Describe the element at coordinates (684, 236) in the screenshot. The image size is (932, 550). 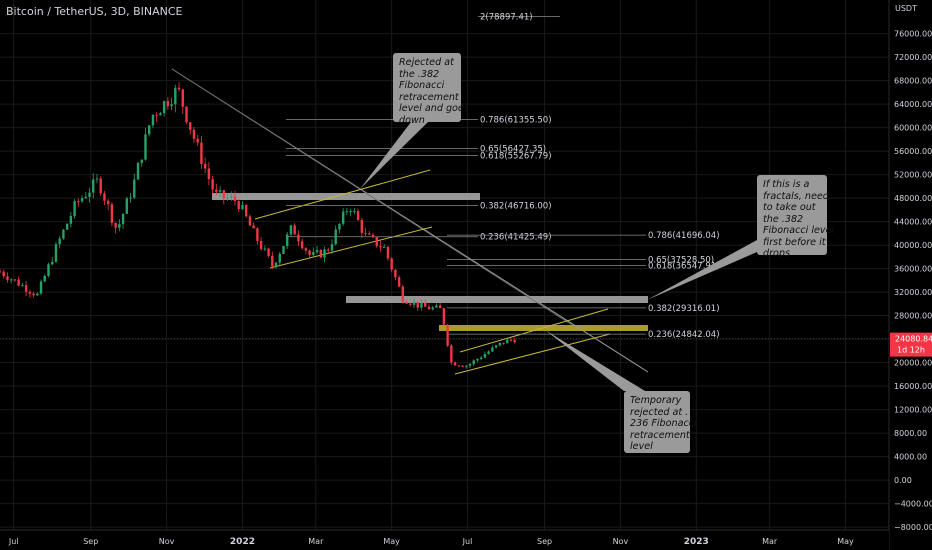
I see `fib-level-label: 0.786(41696.04)` at that location.